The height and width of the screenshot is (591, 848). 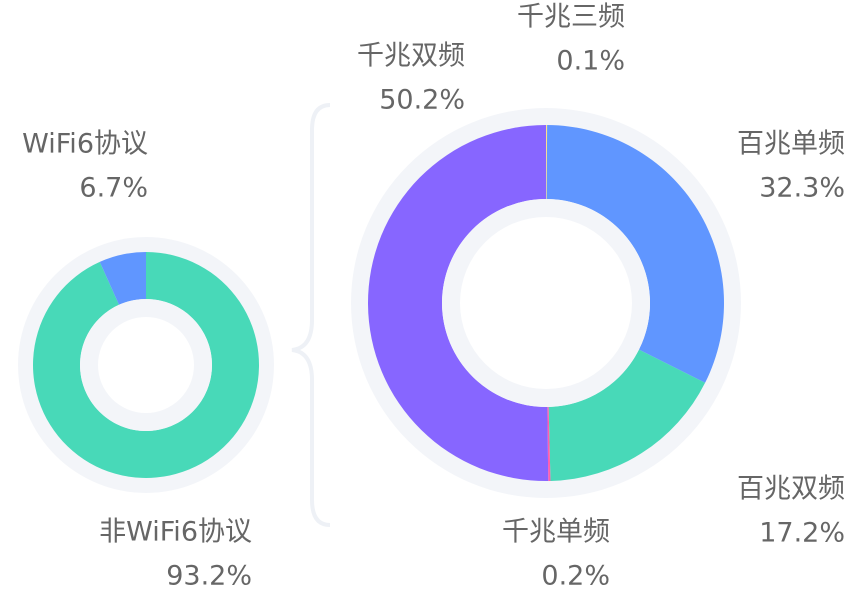 I want to click on slice-percent: 93.2%, so click(x=209, y=576).